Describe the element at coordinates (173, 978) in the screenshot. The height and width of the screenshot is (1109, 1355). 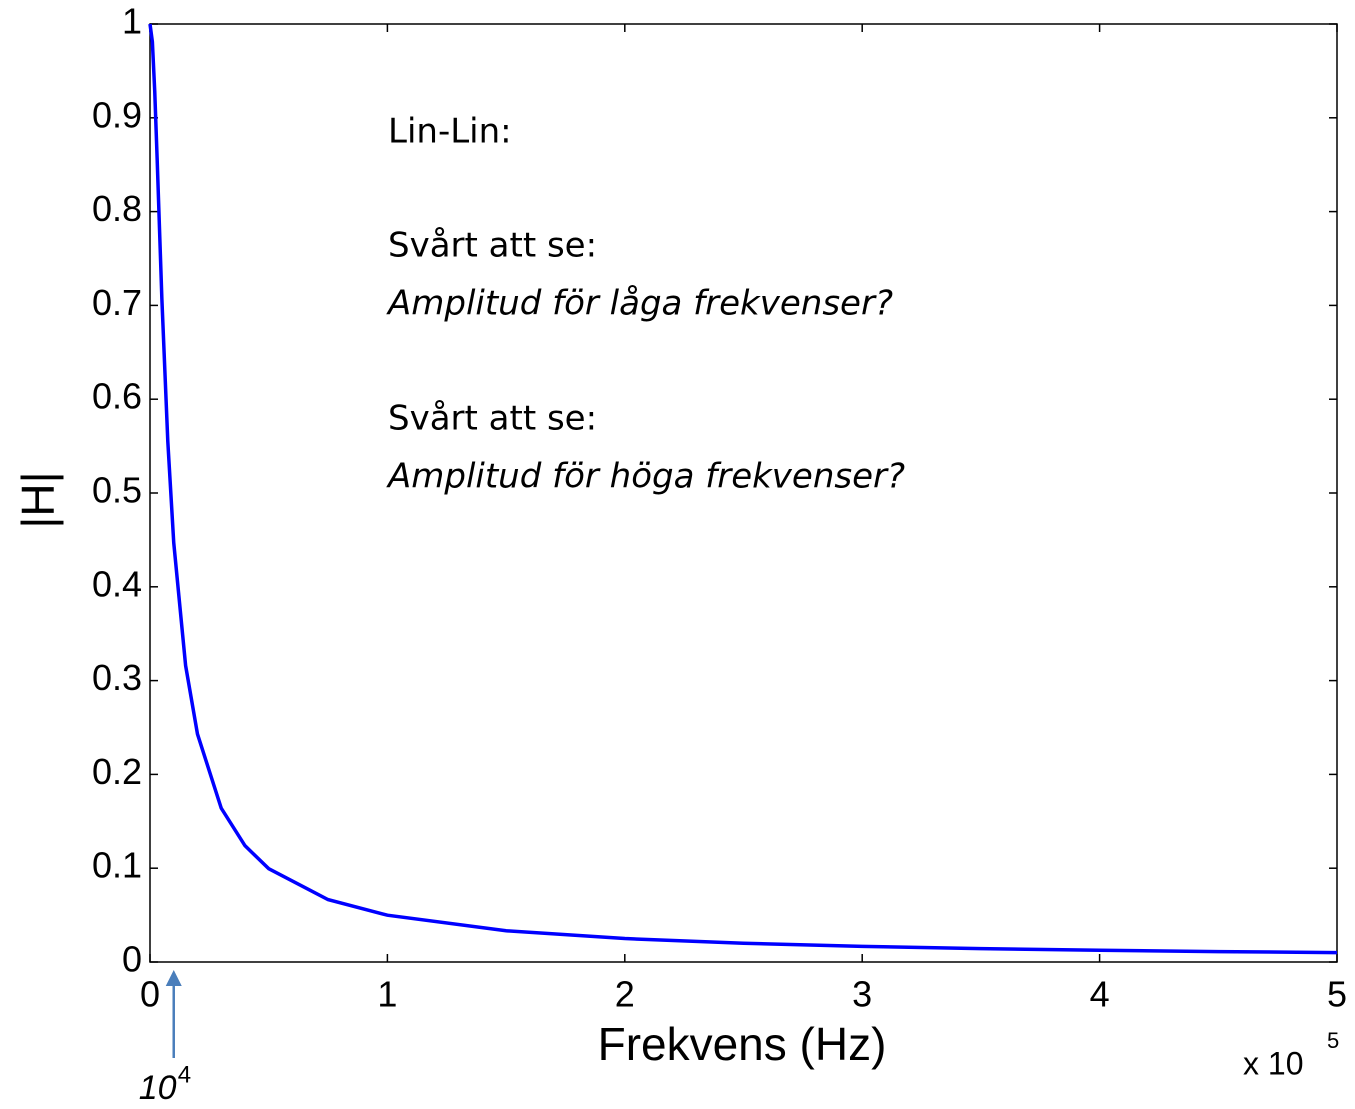
I see `marker-arrowhead` at that location.